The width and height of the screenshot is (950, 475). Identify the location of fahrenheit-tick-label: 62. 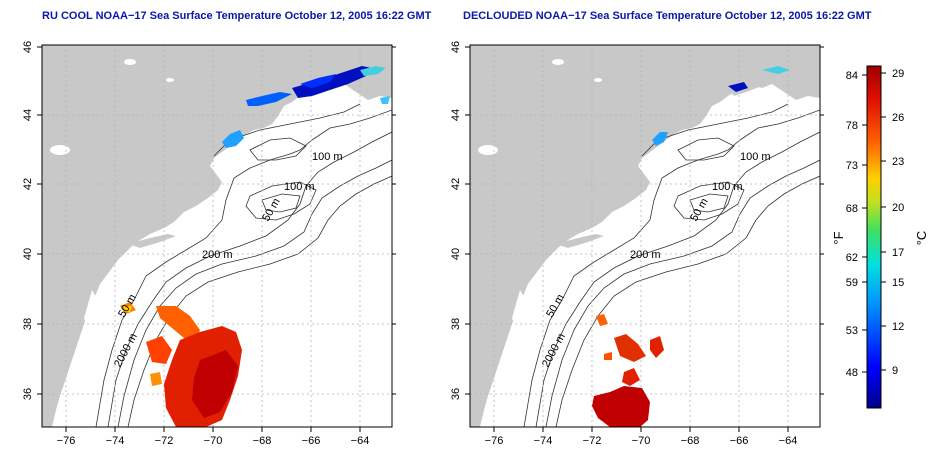
(852, 258).